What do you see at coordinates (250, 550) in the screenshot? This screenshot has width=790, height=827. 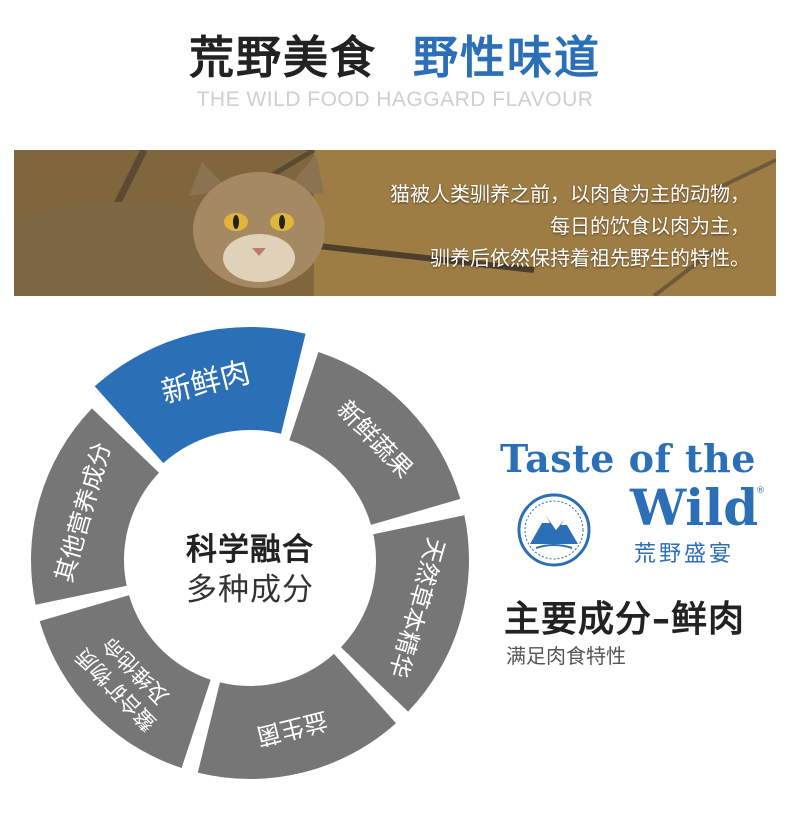 I see `center-line-1: 科学融合` at bounding box center [250, 550].